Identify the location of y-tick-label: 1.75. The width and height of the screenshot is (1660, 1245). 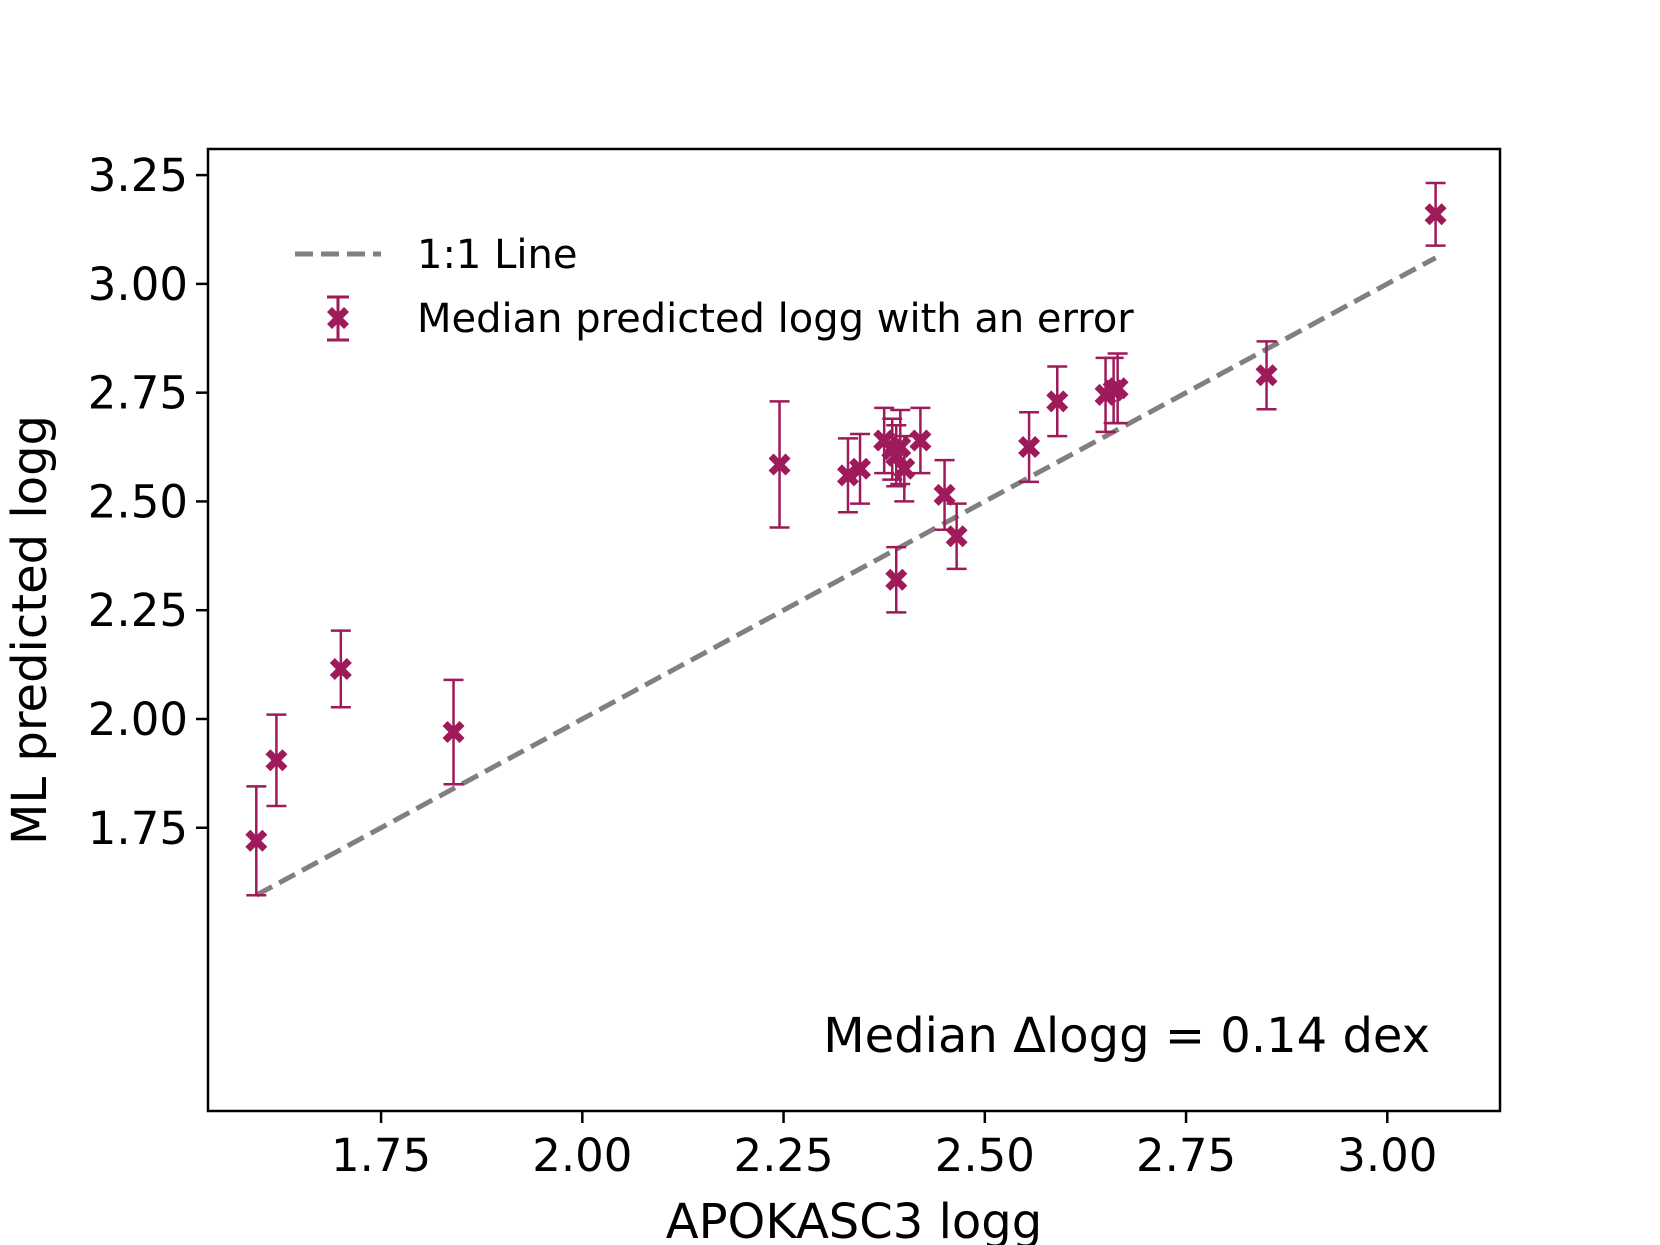
(138, 828).